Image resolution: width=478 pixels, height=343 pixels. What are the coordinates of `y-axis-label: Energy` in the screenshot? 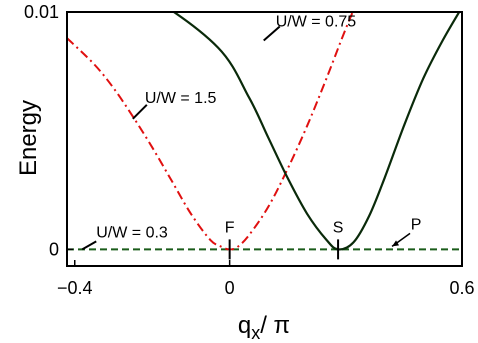 It's located at (28, 138).